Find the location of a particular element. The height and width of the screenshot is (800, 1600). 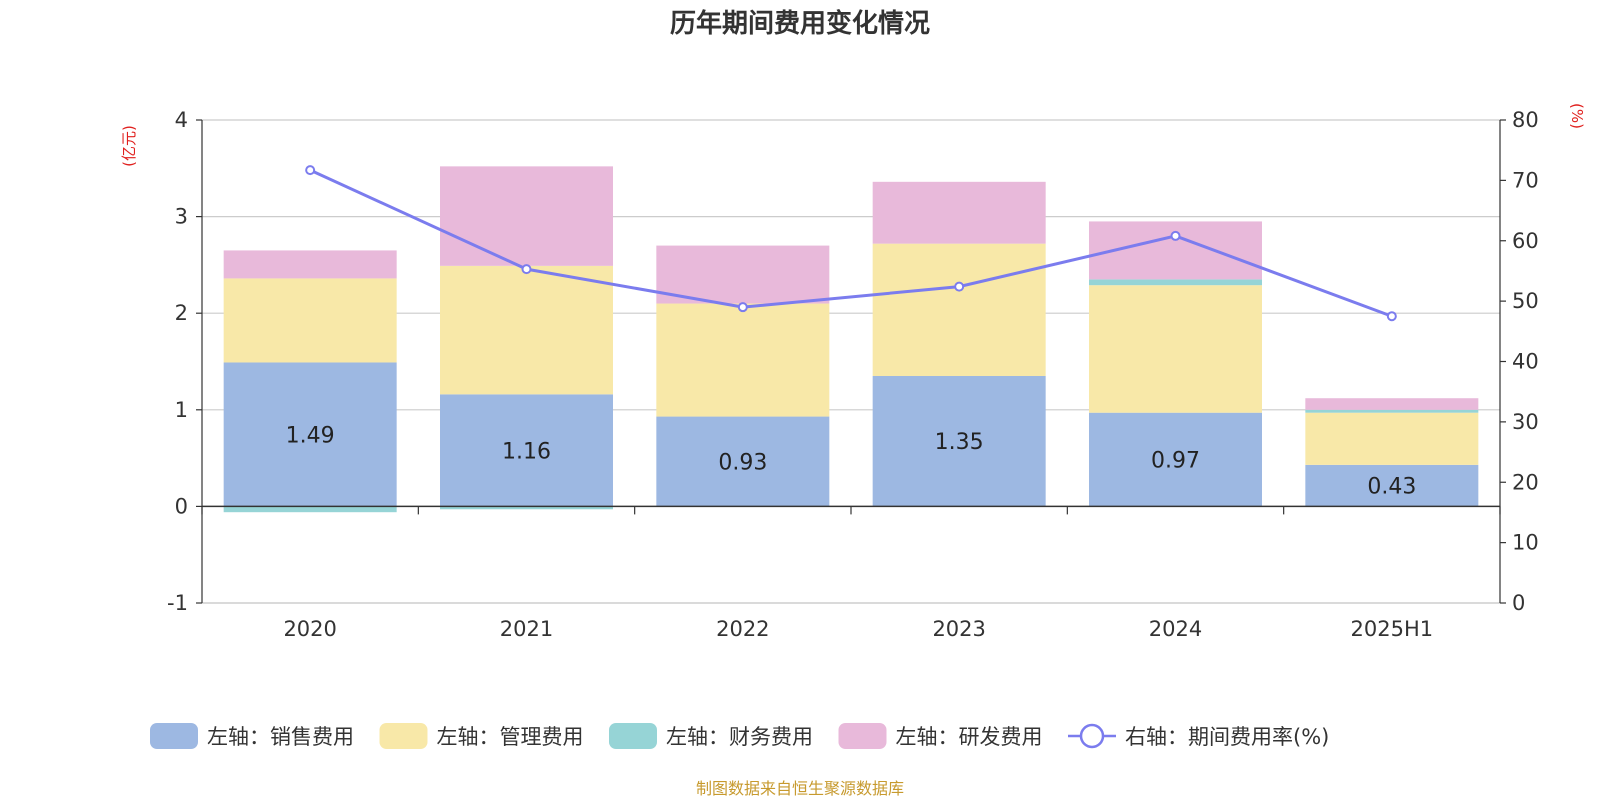

legend: 左轴：销售费用 左轴：管理费用 左轴：财务费用 左轴：研发费用 右轴：期间费用率(%) is located at coordinates (739, 736).